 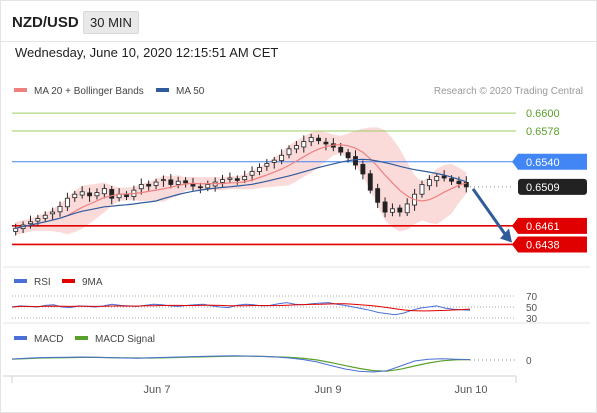 What do you see at coordinates (241, 193) in the screenshot?
I see `ma50-line` at bounding box center [241, 193].